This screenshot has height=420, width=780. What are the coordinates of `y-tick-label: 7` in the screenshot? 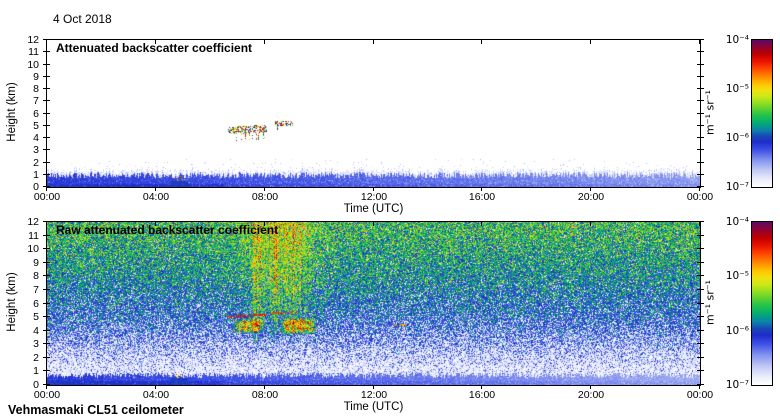 It's located at (36, 290).